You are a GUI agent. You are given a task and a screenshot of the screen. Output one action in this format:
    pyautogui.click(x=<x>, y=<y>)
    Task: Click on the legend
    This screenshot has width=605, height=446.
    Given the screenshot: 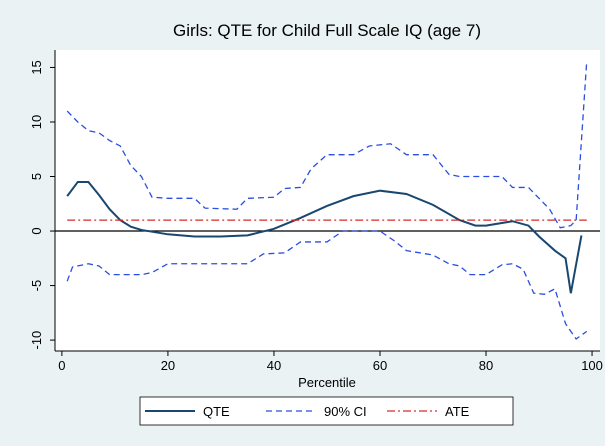 What is the action you would take?
    pyautogui.click(x=326, y=411)
    